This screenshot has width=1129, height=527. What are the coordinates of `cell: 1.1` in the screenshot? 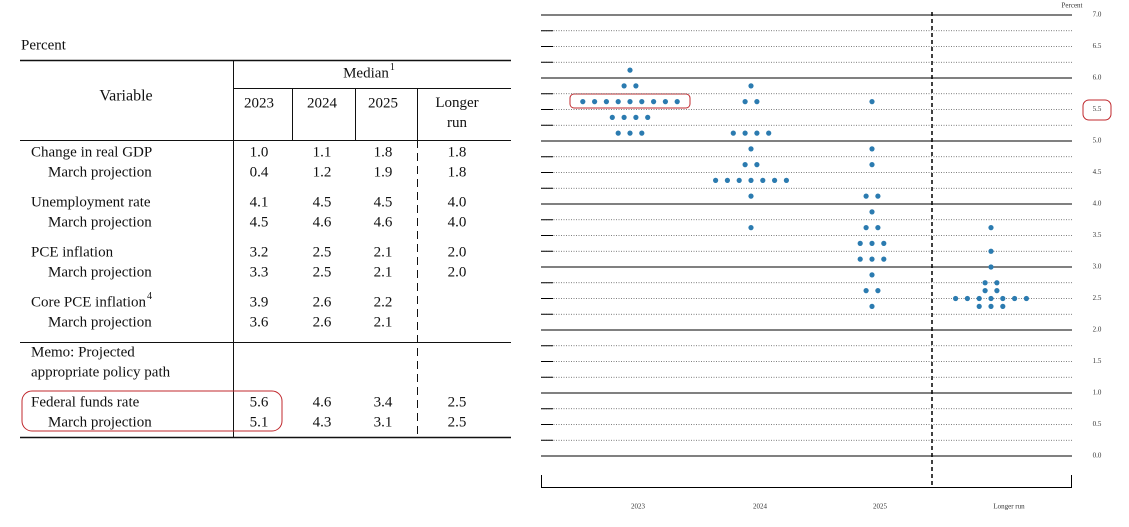 It's located at (322, 152).